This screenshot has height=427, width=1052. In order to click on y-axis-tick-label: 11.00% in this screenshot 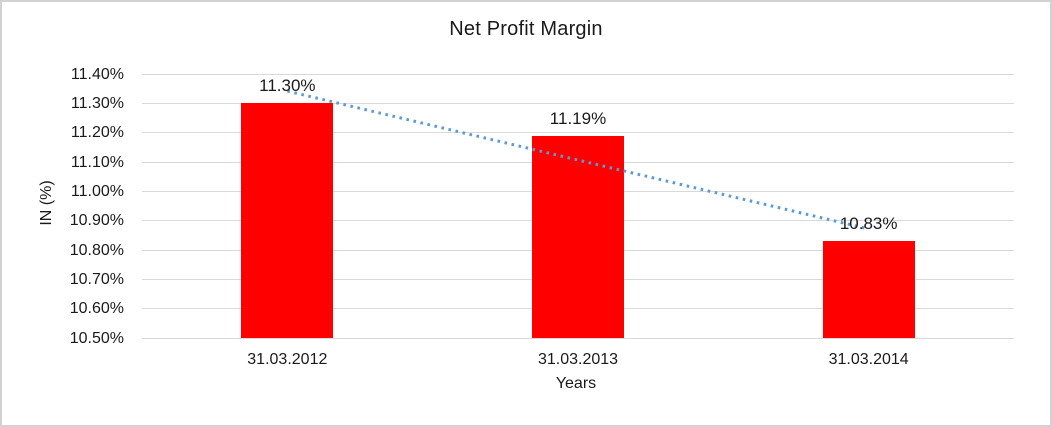, I will do `click(97, 191)`.